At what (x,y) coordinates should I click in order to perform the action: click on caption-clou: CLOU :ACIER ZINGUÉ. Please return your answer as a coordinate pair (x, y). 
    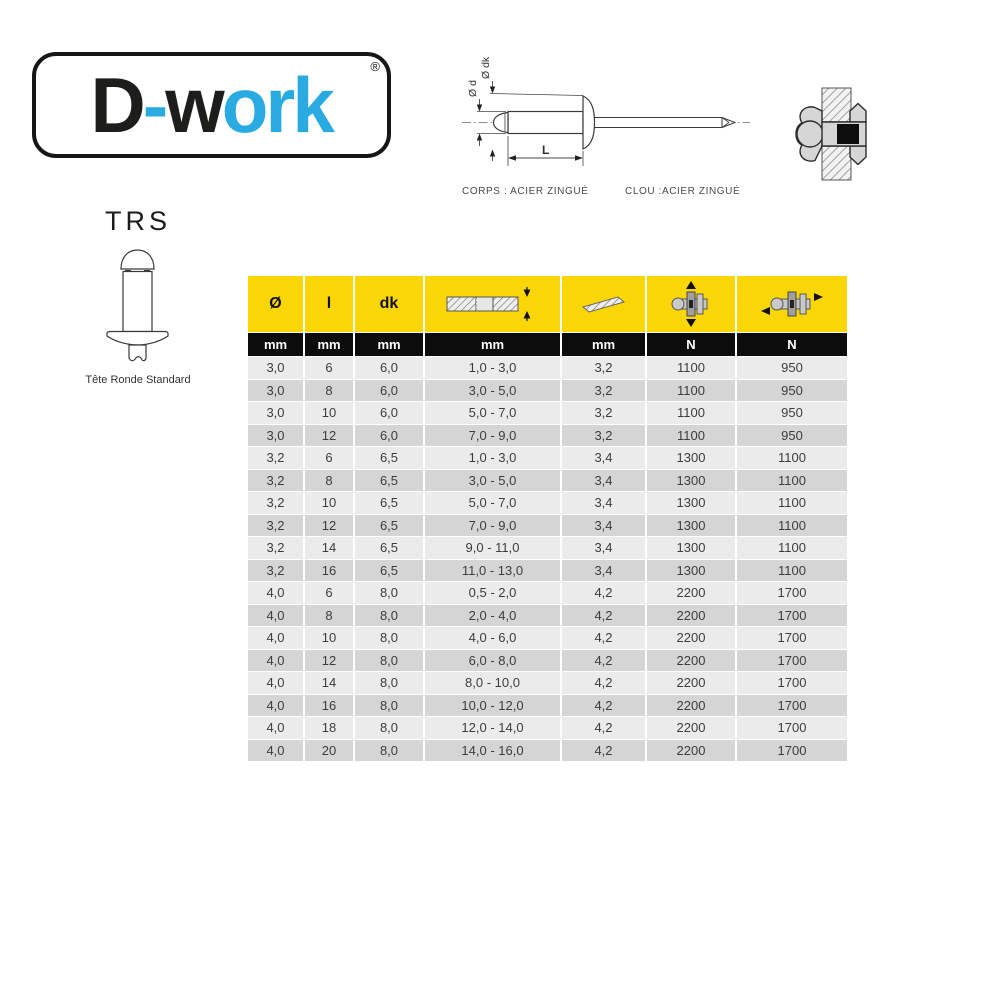
    Looking at the image, I should click on (683, 191).